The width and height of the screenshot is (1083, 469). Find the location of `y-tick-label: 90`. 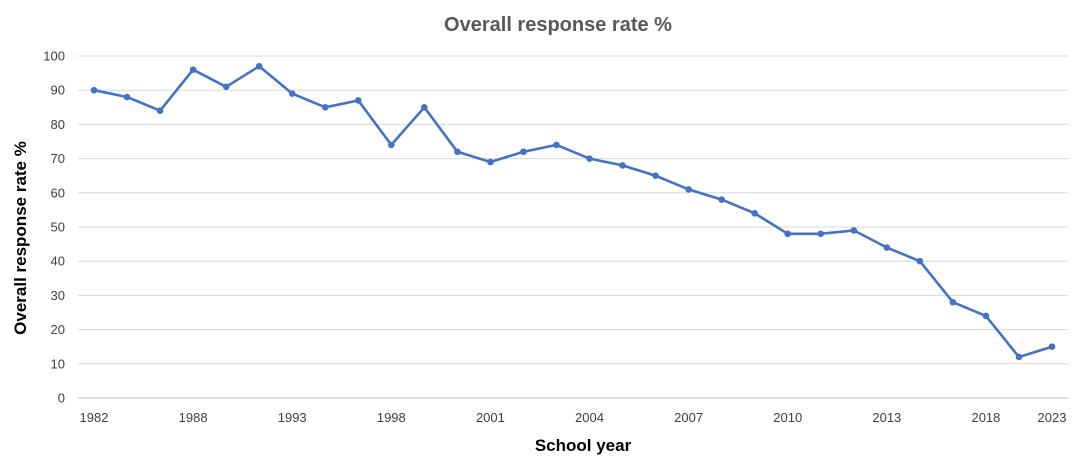

y-tick-label: 90 is located at coordinates (58, 90).